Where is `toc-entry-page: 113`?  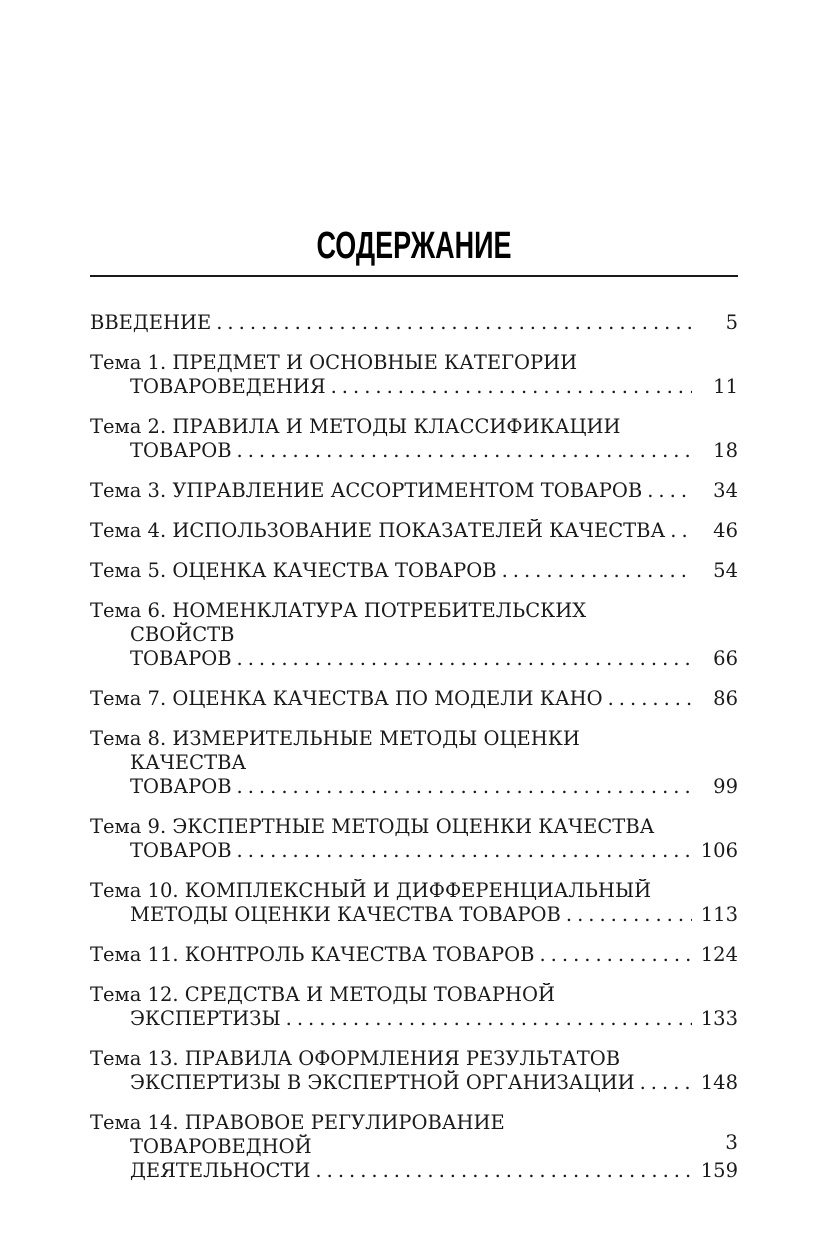 toc-entry-page: 113 is located at coordinates (719, 914).